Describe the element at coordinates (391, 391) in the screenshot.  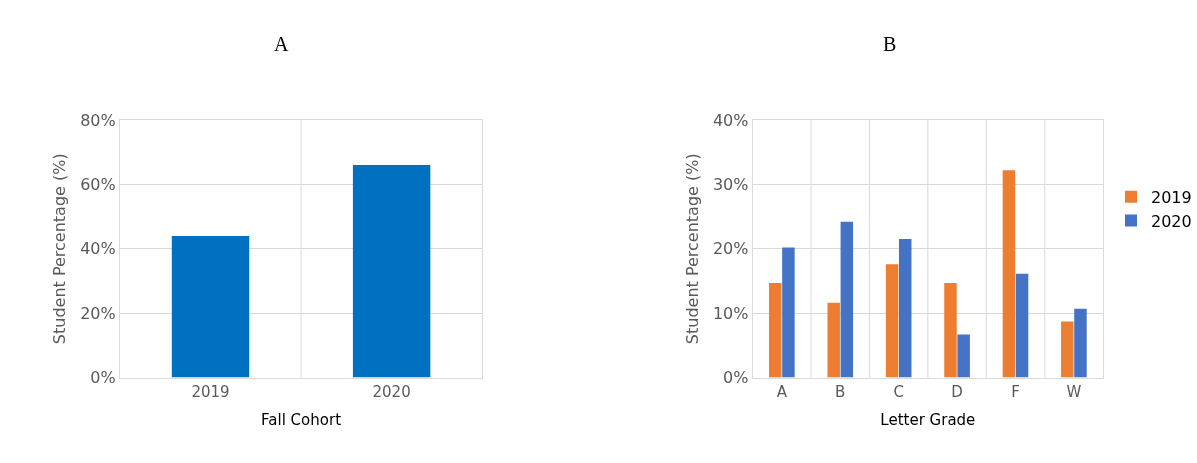
I see `x-tick-label: 2020` at that location.